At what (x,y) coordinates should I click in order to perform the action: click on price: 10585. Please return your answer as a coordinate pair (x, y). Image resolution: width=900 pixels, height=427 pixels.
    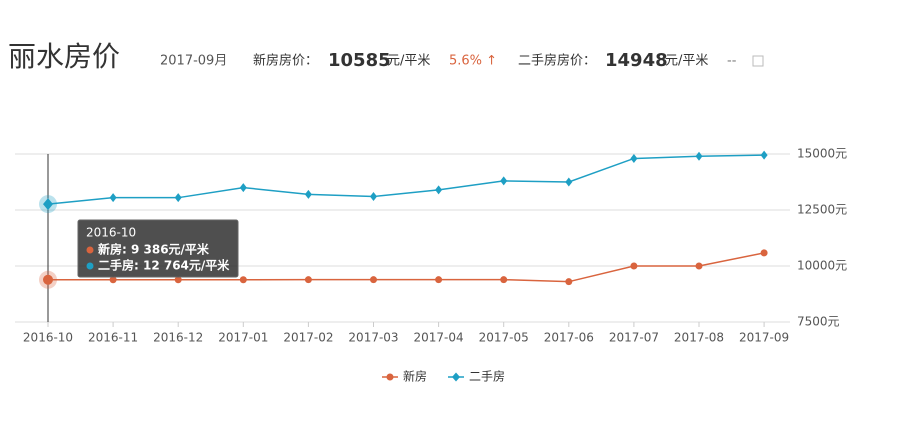
    Looking at the image, I should click on (359, 60).